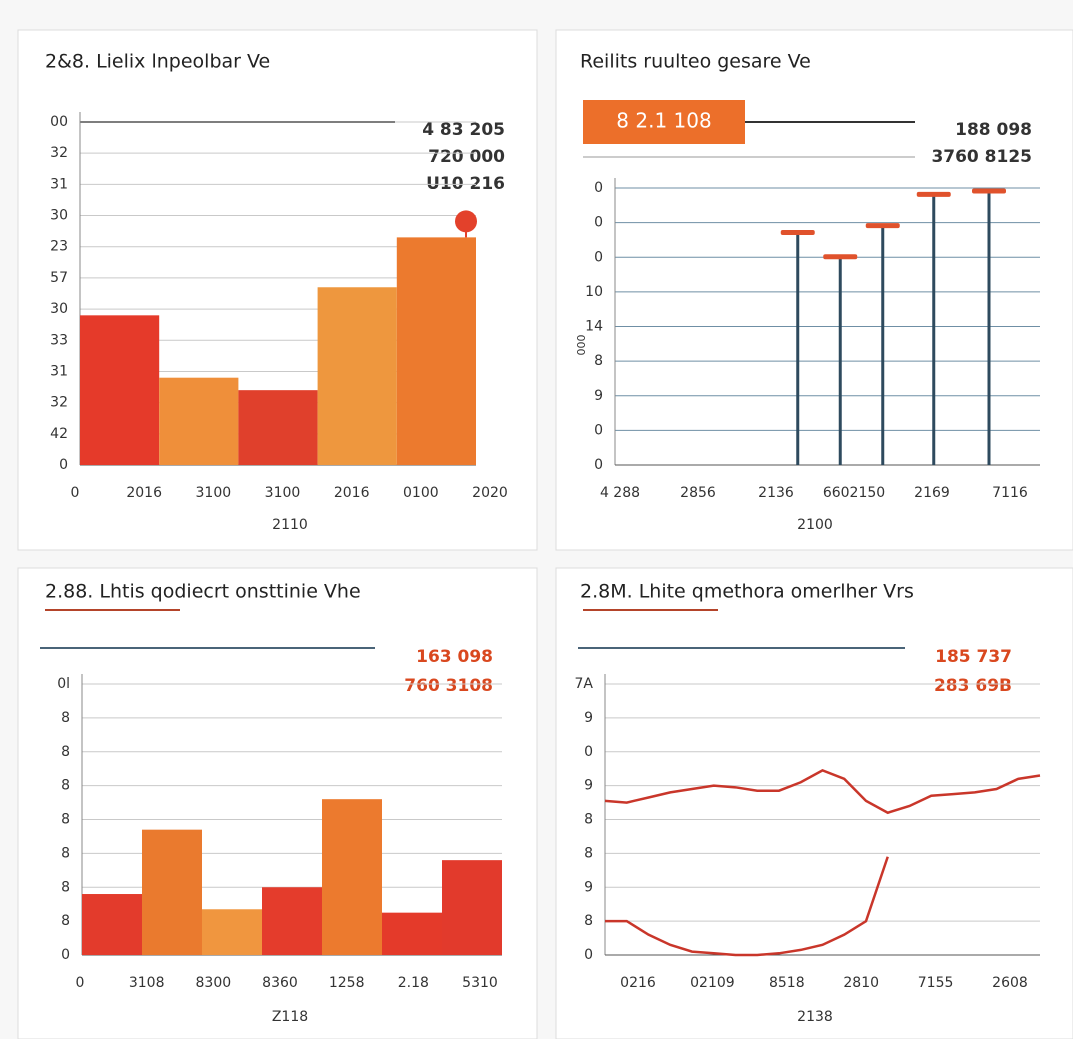 This screenshot has height=1039, width=1073. I want to click on x-tick-label: 0216, so click(638, 983).